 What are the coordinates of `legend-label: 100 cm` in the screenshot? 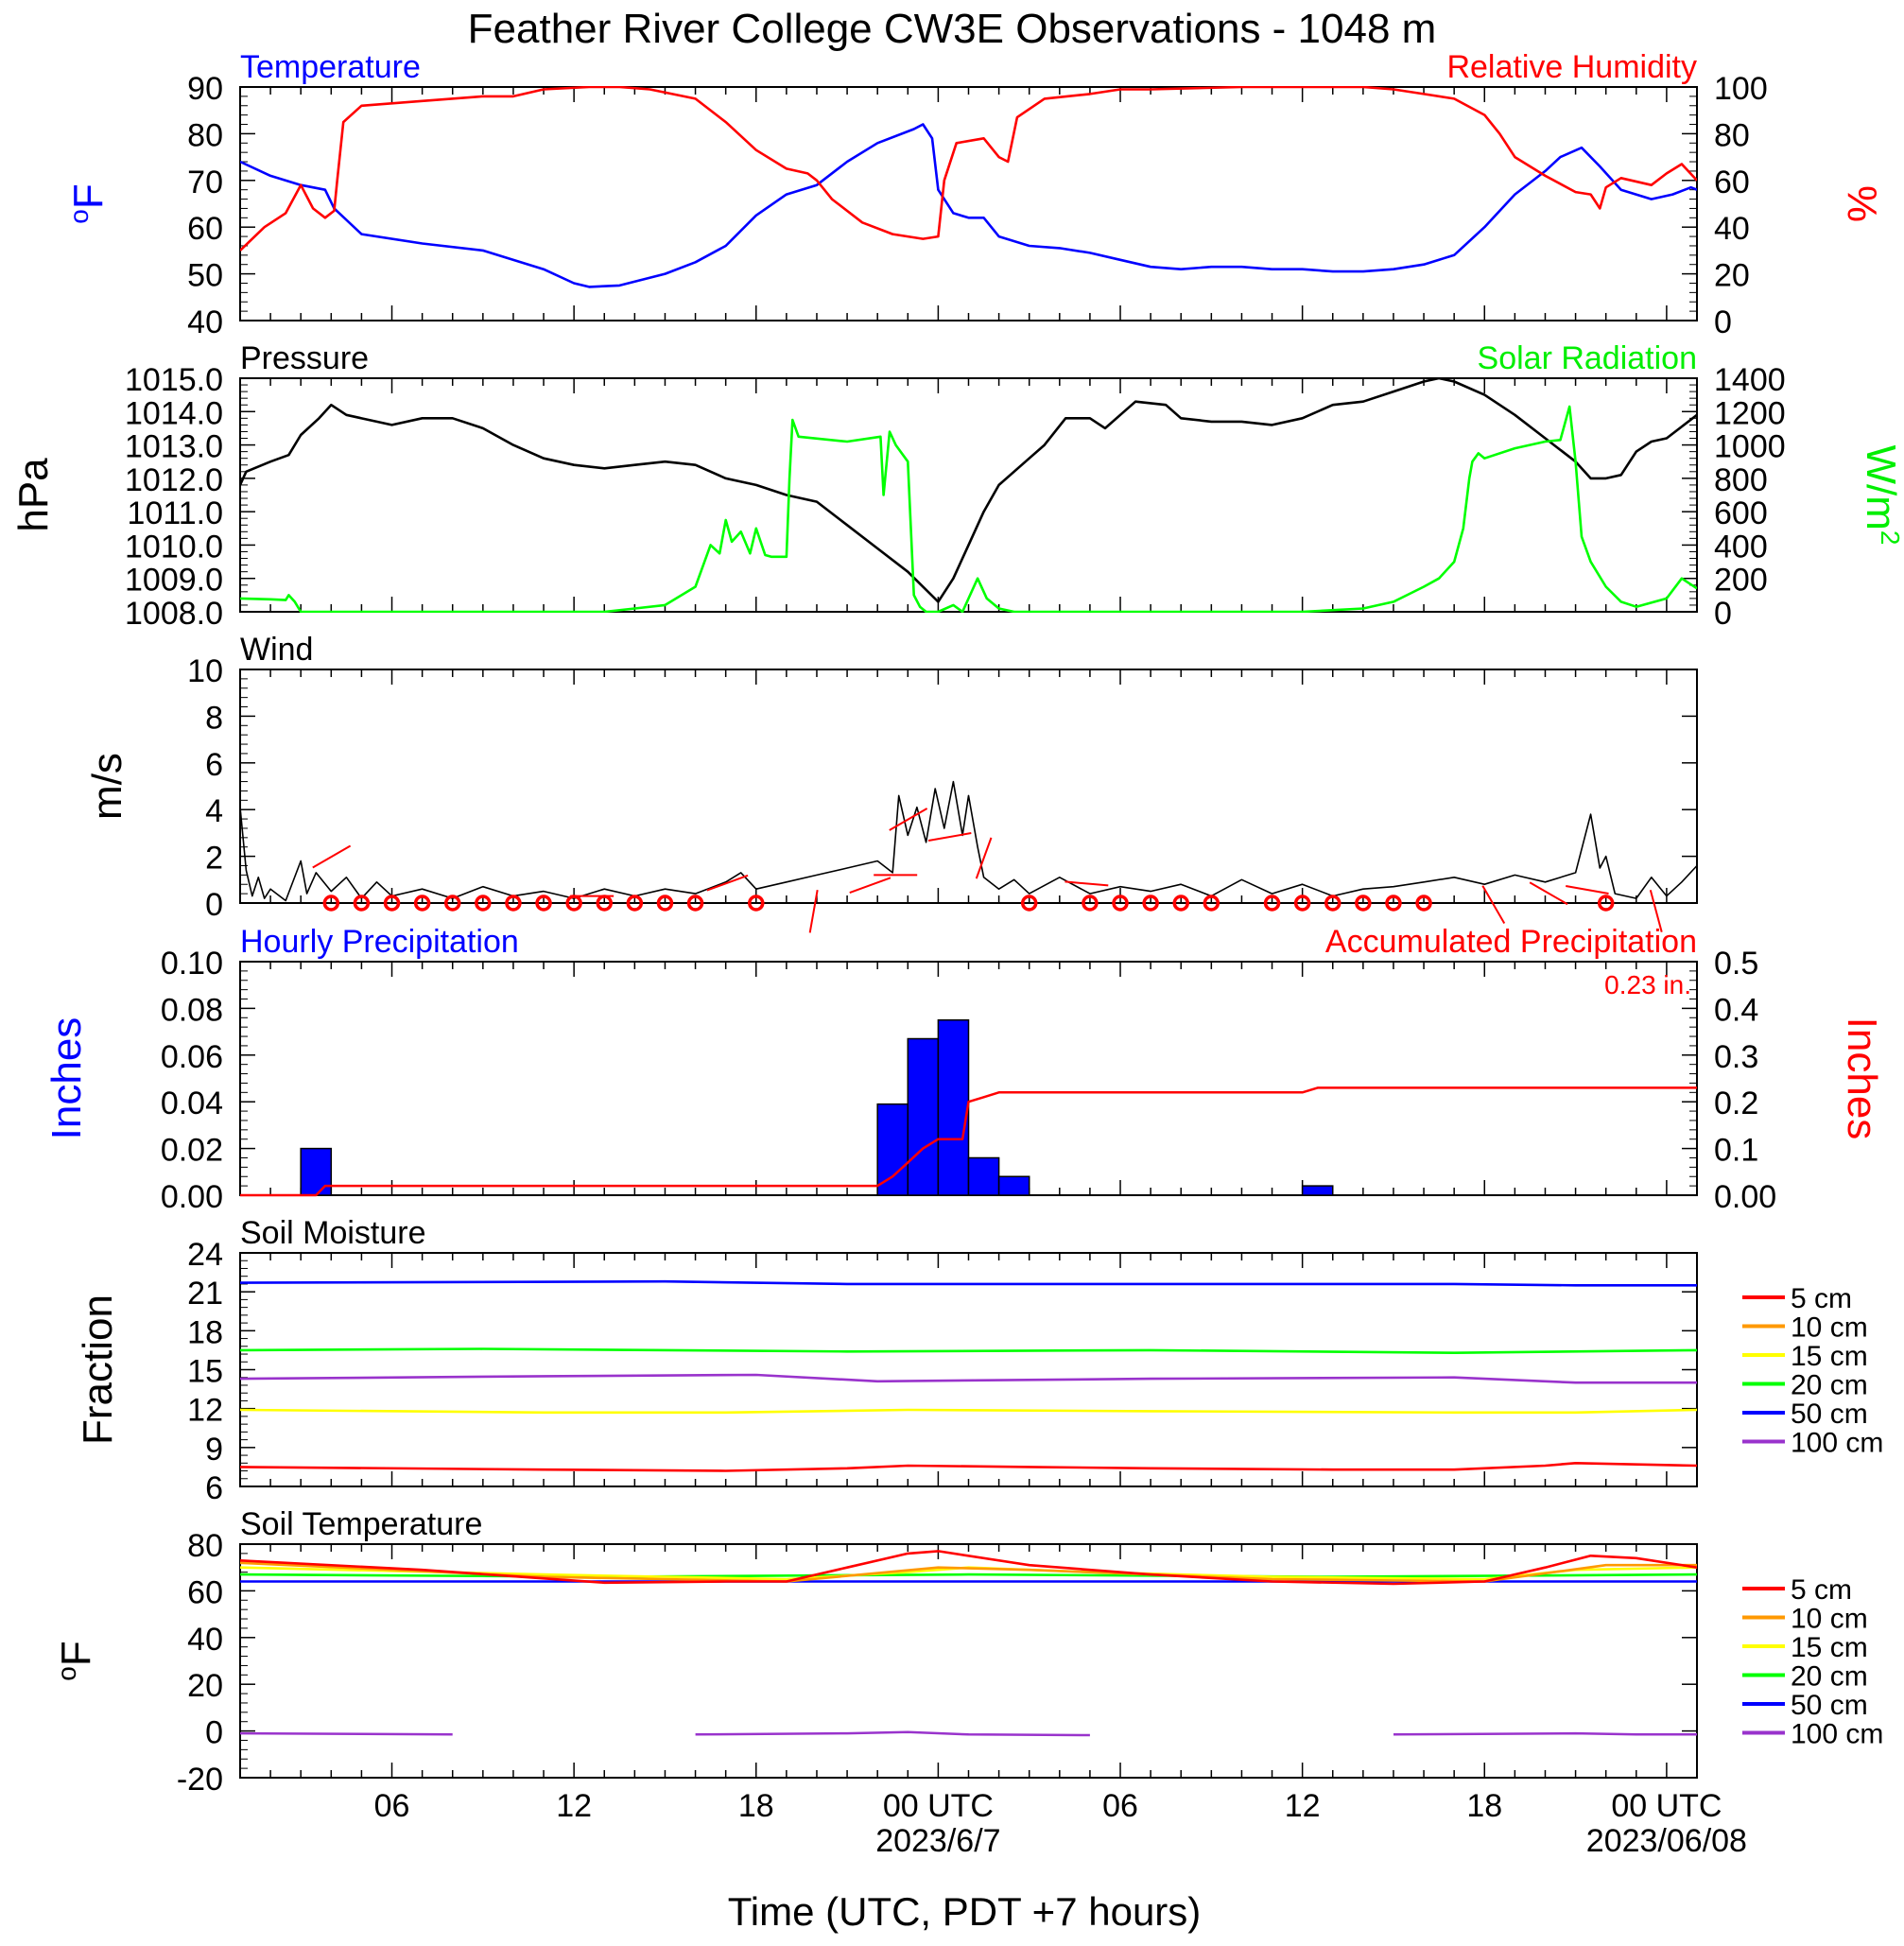 It's located at (1837, 1735).